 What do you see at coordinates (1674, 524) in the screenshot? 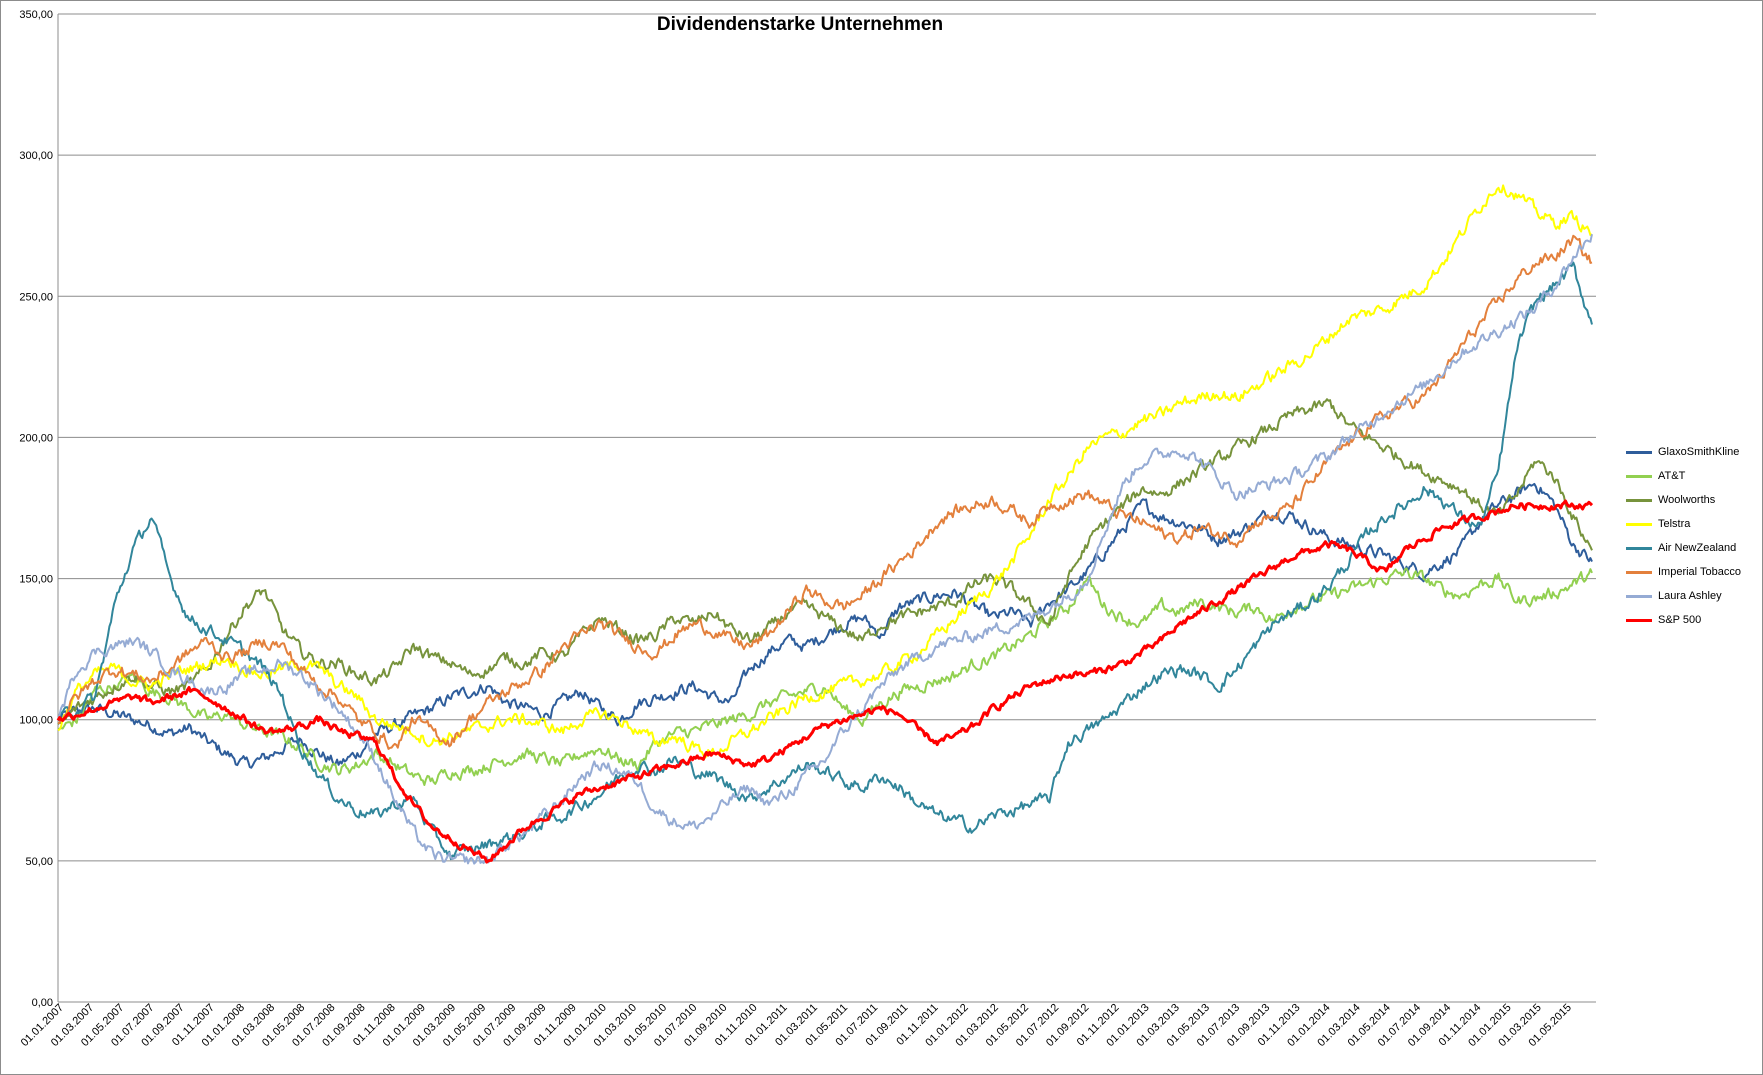
I see `legend-label: Telstra` at bounding box center [1674, 524].